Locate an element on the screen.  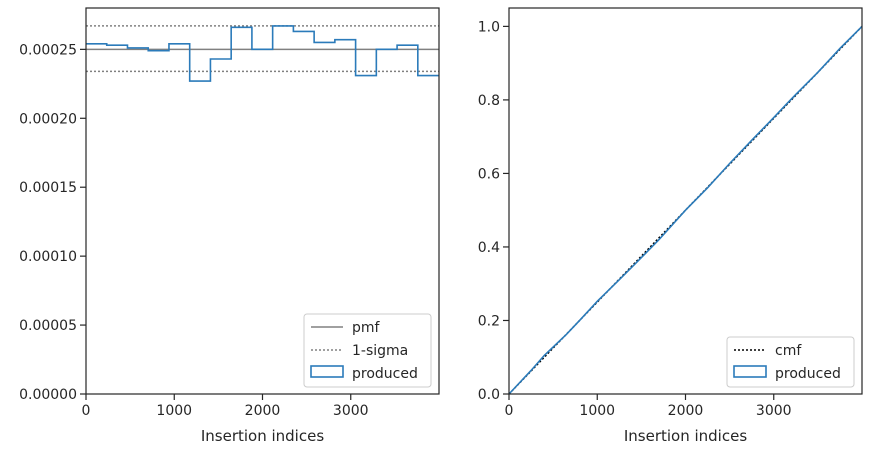
legend-left: pmf 1-sigma produced is located at coordinates (367, 350).